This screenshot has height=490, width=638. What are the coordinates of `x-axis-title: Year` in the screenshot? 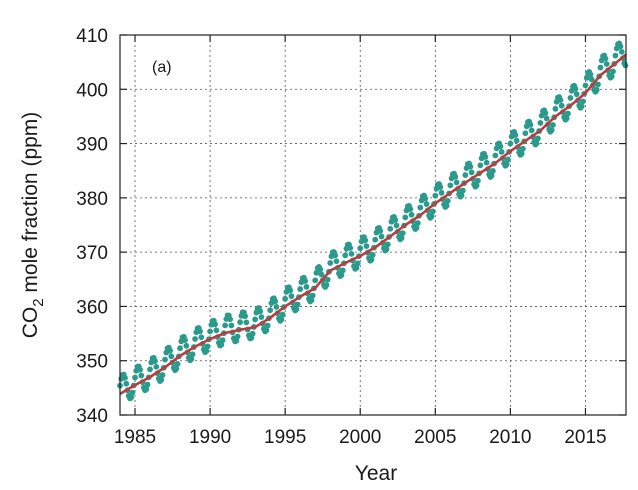 It's located at (376, 473).